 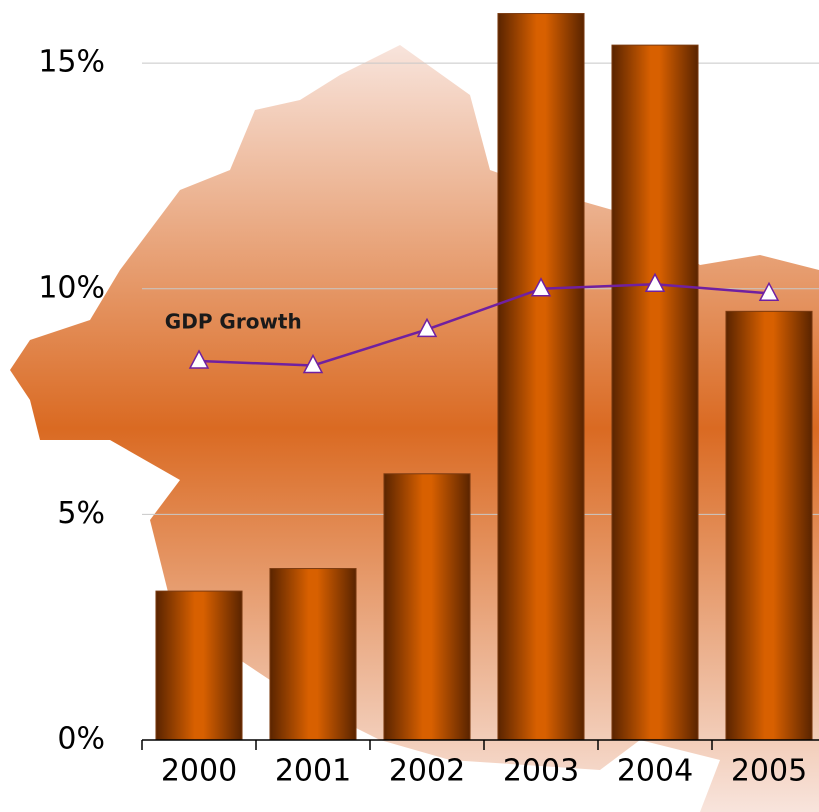 I want to click on x-tick-label: 2000, so click(x=199, y=771).